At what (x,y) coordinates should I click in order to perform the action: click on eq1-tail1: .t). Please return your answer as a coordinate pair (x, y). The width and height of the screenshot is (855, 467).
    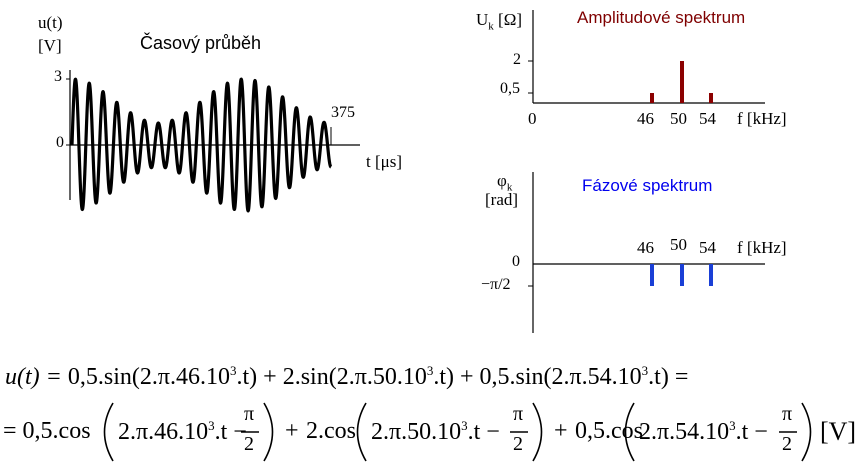
    Looking at the image, I should click on (247, 377).